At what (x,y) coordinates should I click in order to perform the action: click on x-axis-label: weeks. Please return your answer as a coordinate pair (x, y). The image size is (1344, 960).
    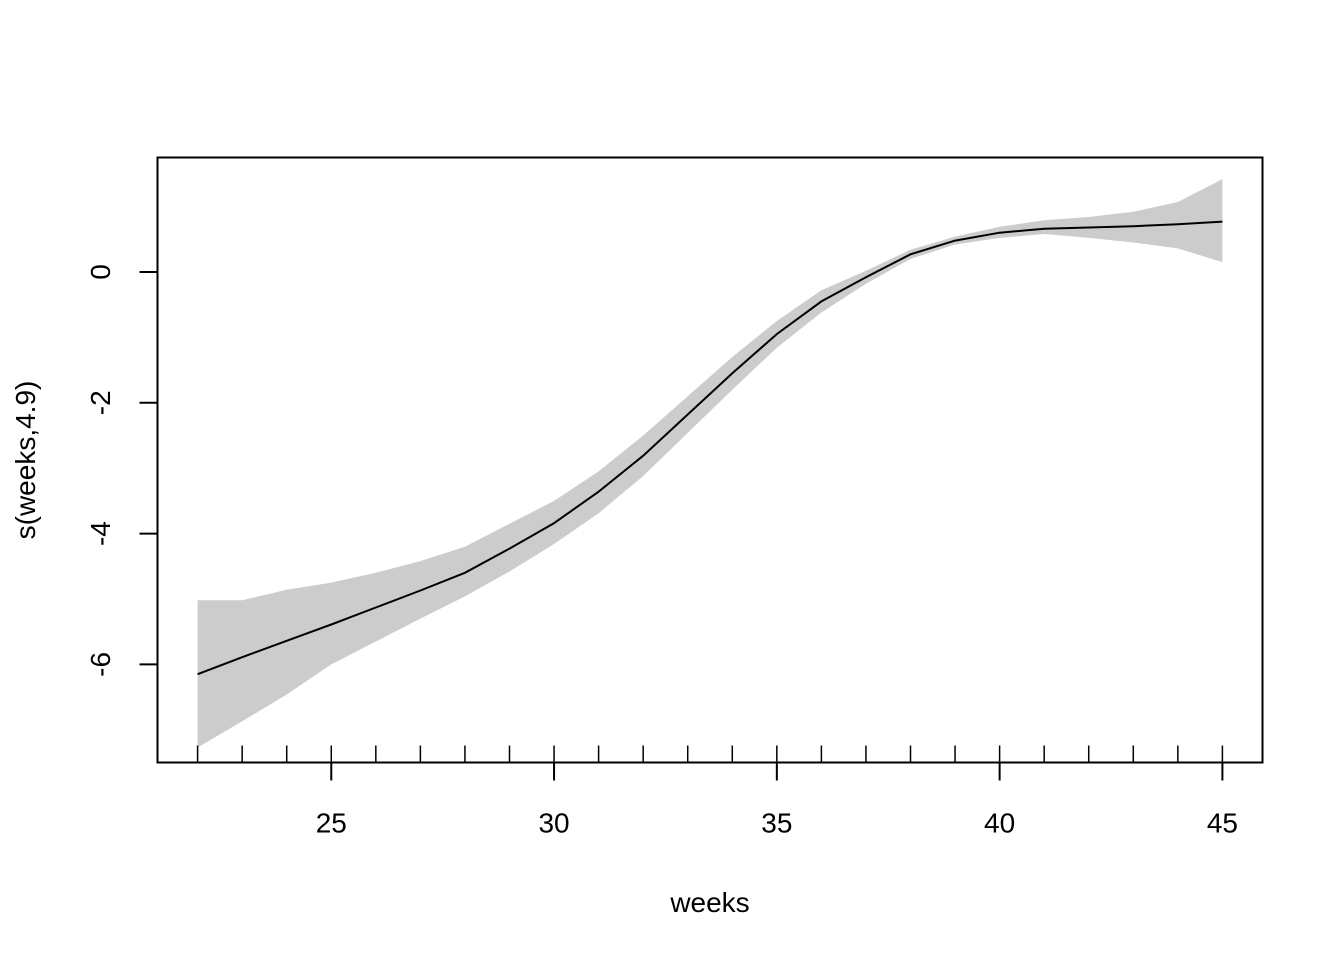
    Looking at the image, I should click on (709, 902).